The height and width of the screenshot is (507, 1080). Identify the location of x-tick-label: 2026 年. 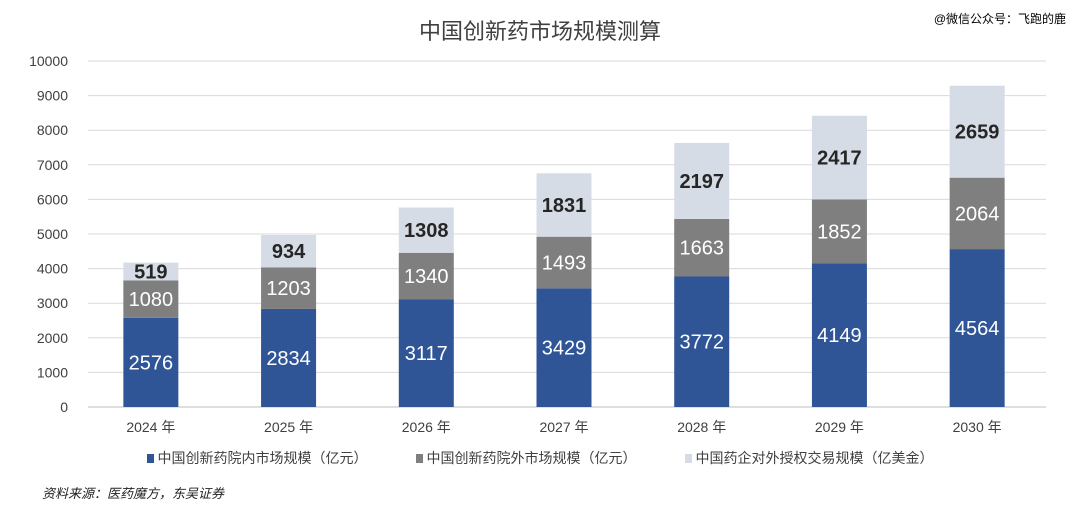
(426, 427).